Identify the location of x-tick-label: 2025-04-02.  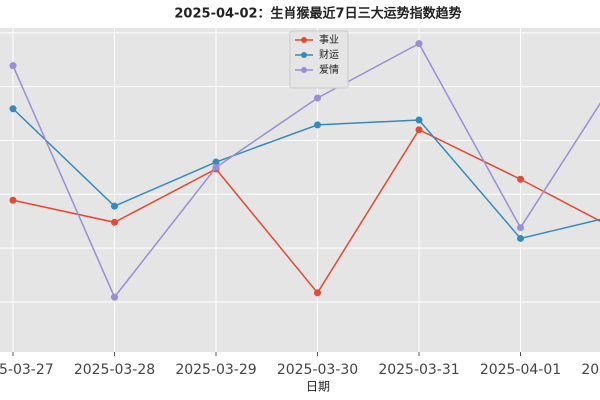
(590, 370).